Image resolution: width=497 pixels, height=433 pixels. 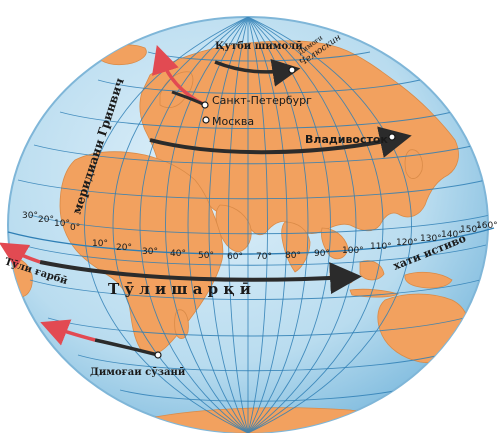 I want to click on north-arrow, so click(x=257, y=72).